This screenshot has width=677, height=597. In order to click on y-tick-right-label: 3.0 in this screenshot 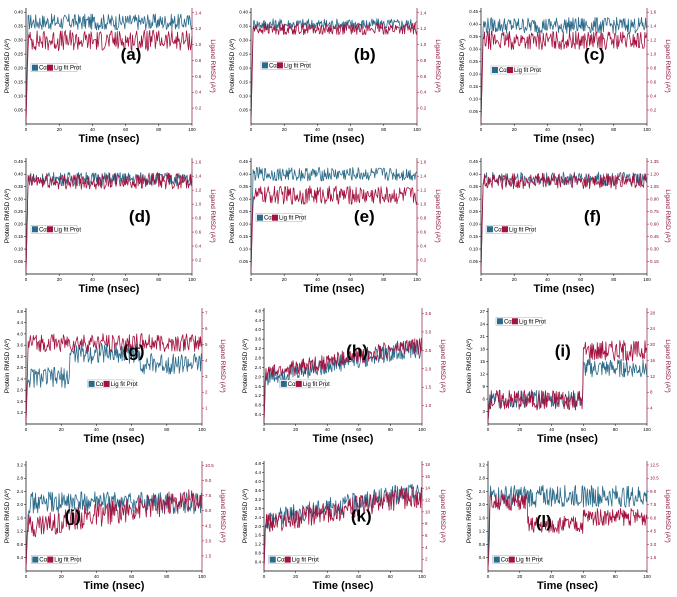, I will do `click(428, 331)`.